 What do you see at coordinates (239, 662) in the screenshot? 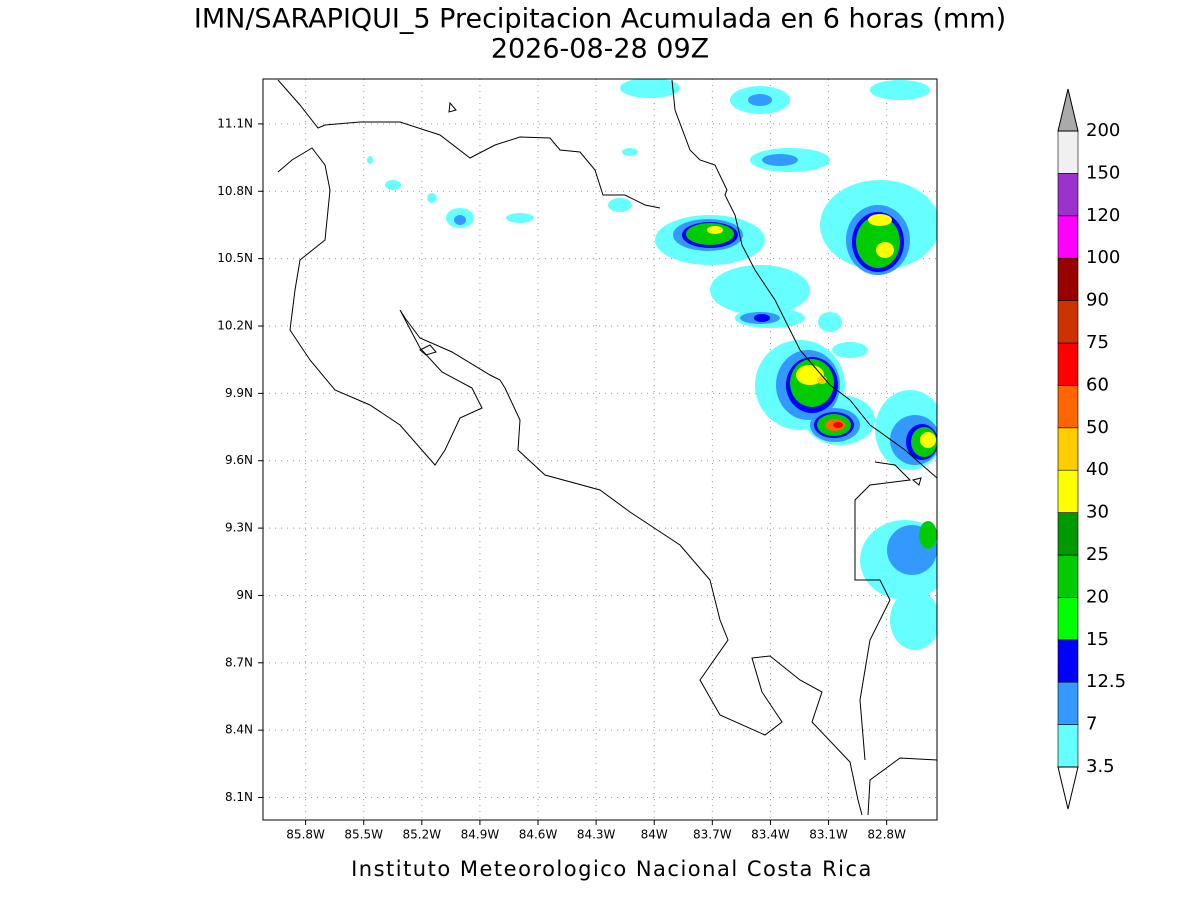
I see `y-tick-label: 8.7N` at bounding box center [239, 662].